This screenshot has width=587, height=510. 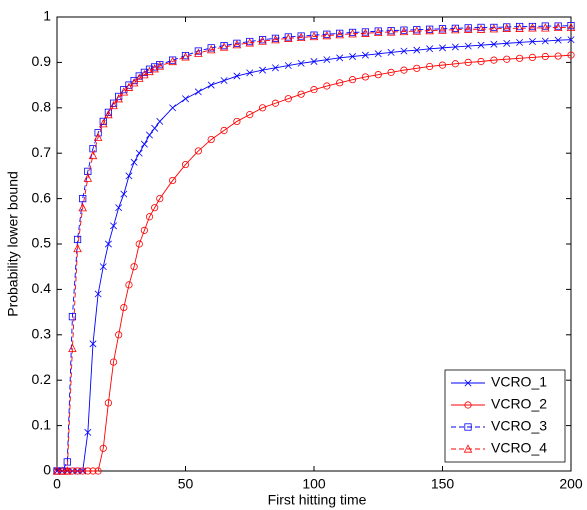 What do you see at coordinates (317, 500) in the screenshot?
I see `x-axis-label: First hitting time` at bounding box center [317, 500].